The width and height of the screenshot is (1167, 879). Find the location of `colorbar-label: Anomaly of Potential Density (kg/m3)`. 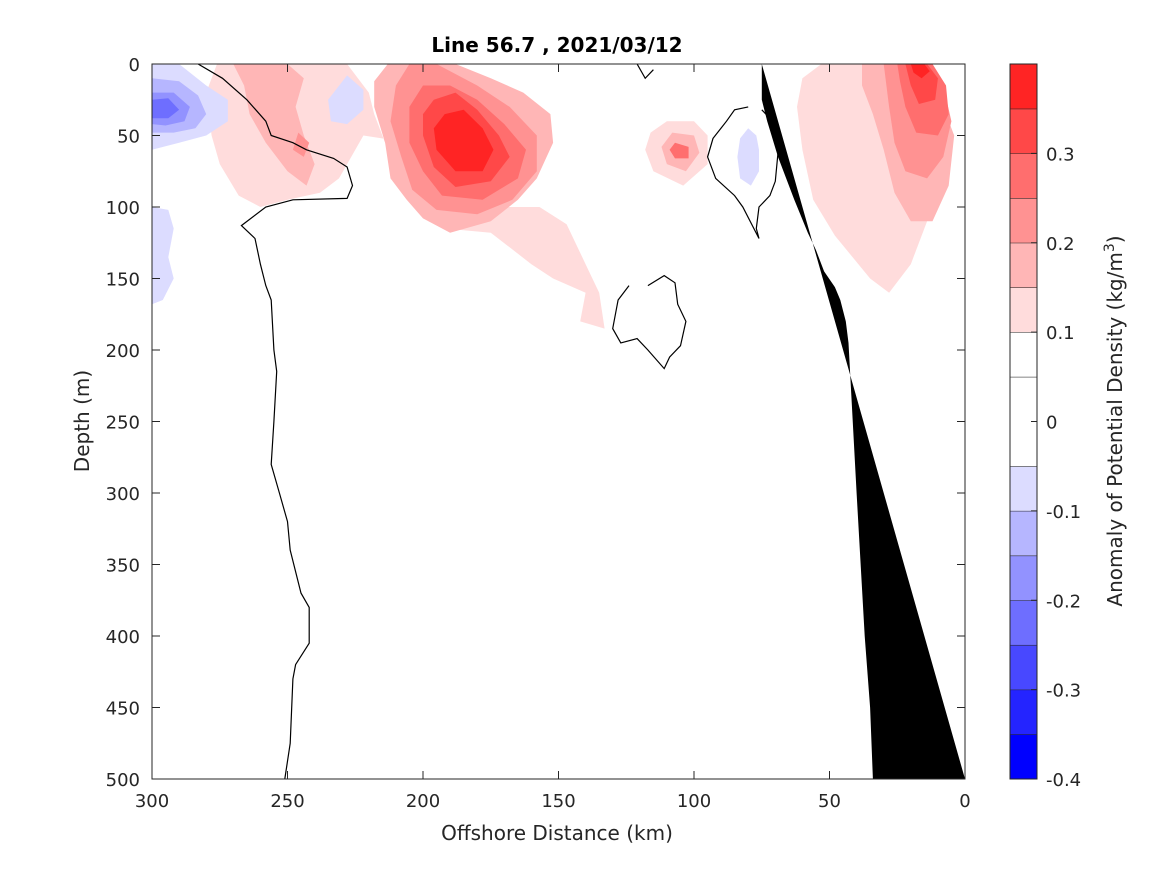

colorbar-label: Anomaly of Potential Density (kg/m3) is located at coordinates (1114, 420).